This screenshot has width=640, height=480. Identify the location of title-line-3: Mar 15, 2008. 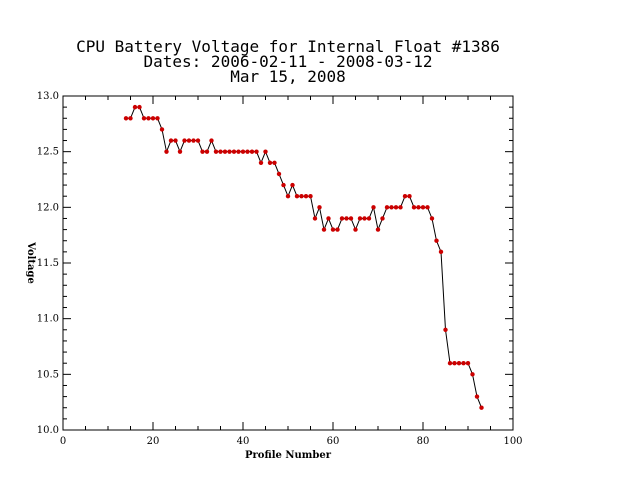
(288, 76).